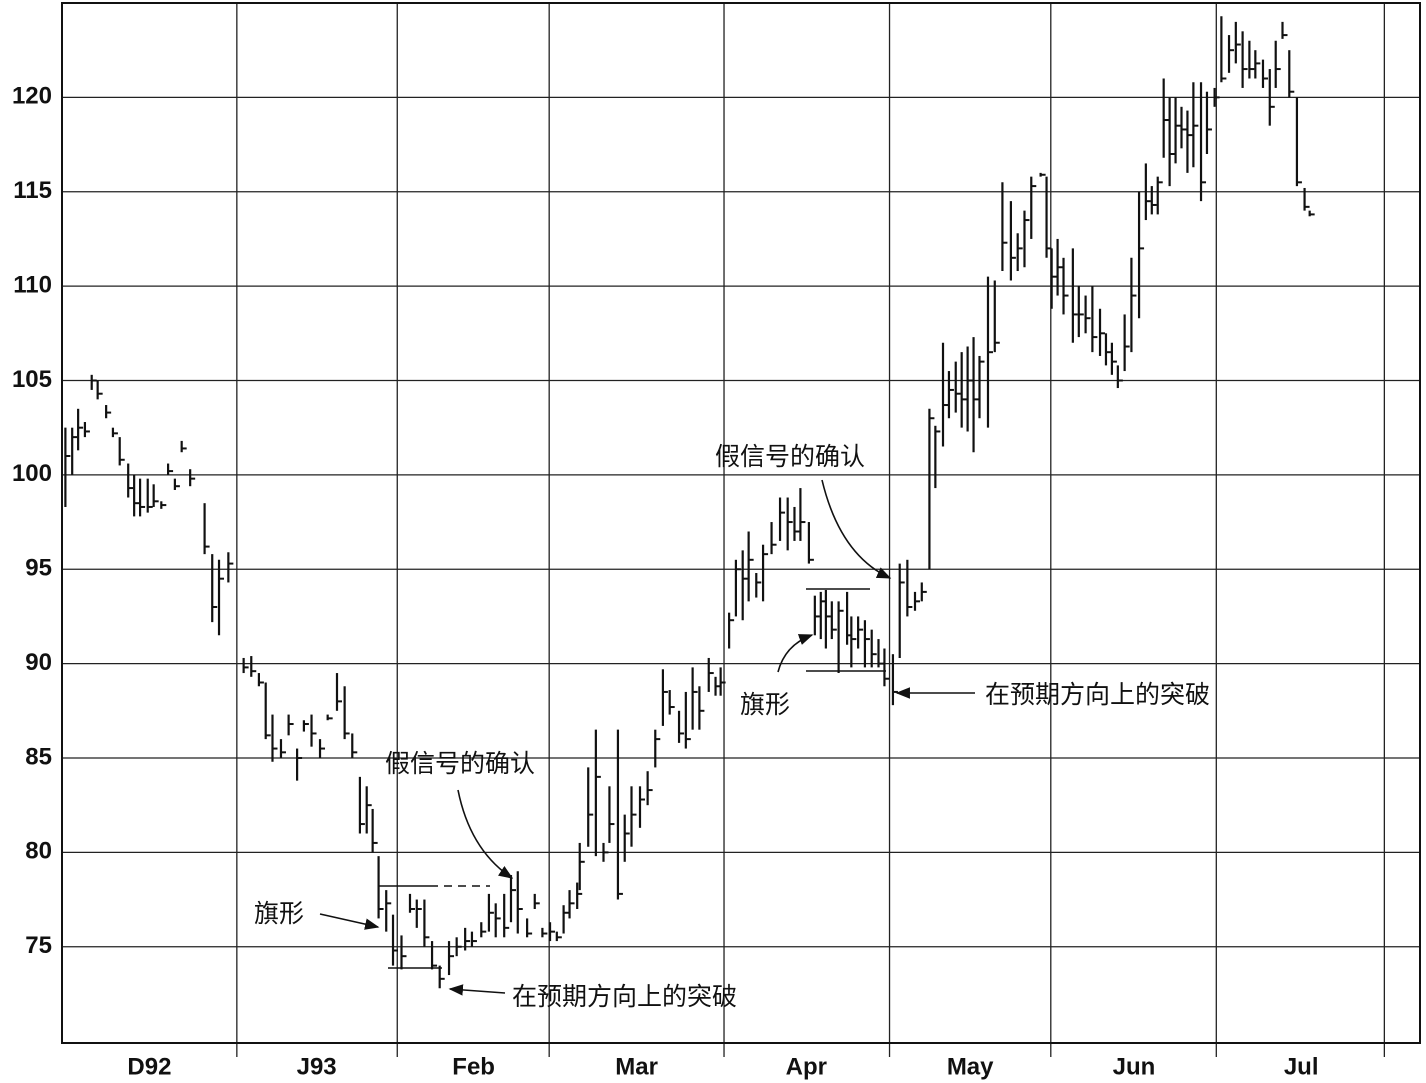 This screenshot has width=1426, height=1083. What do you see at coordinates (970, 1066) in the screenshot?
I see `x-tick-label: May` at bounding box center [970, 1066].